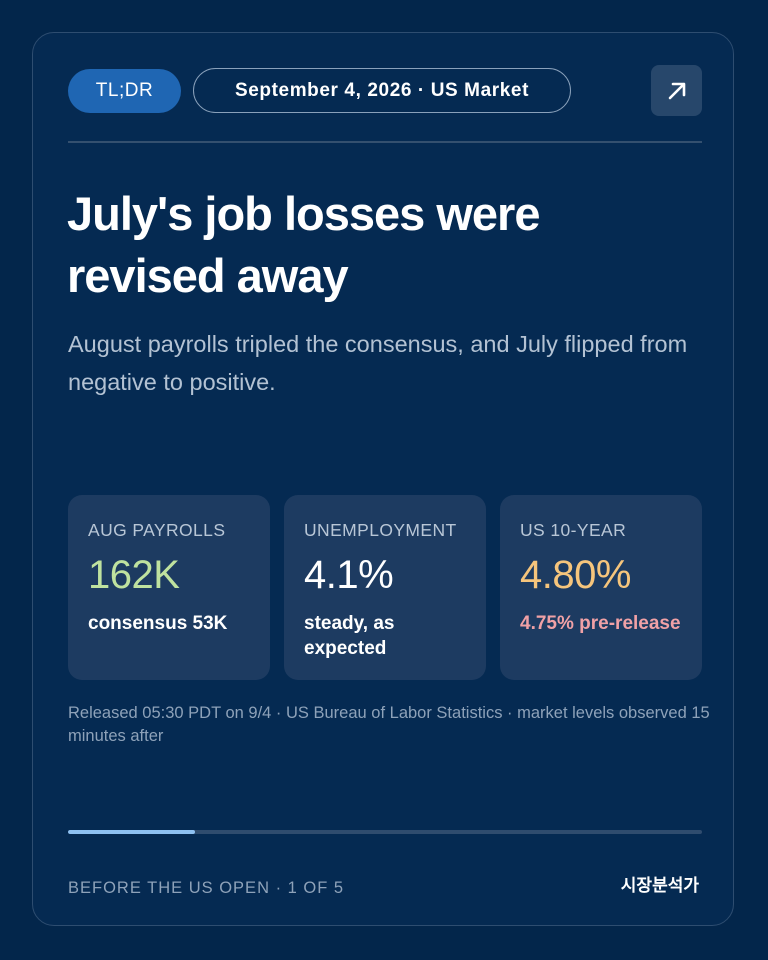 The height and width of the screenshot is (960, 768). I want to click on header-divider, so click(385, 142).